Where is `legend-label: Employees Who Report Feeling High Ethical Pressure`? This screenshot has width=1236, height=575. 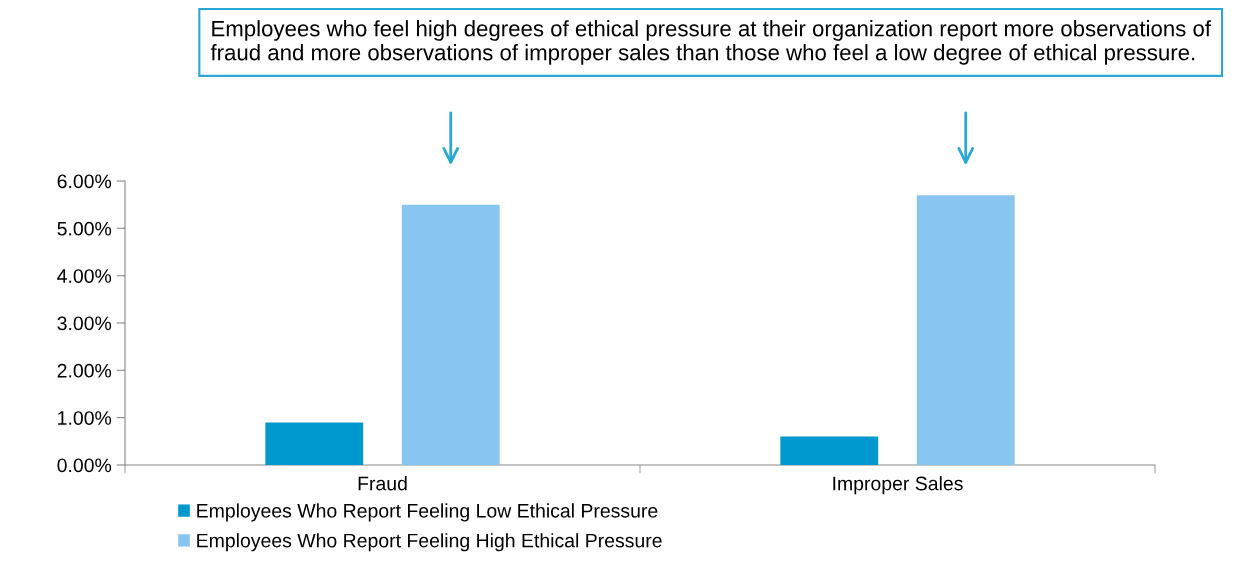
legend-label: Employees Who Report Feeling High Ethical Pressure is located at coordinates (429, 542).